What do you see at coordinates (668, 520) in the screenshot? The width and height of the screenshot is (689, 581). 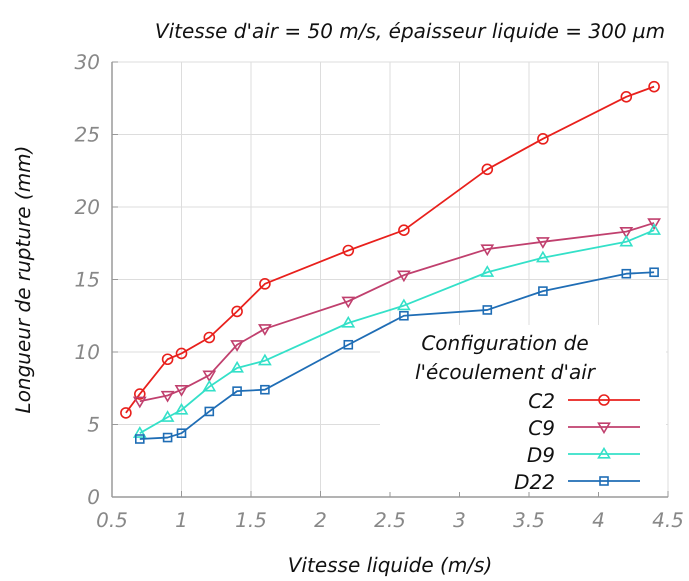 I see `x-tick-label: 4.5` at bounding box center [668, 520].